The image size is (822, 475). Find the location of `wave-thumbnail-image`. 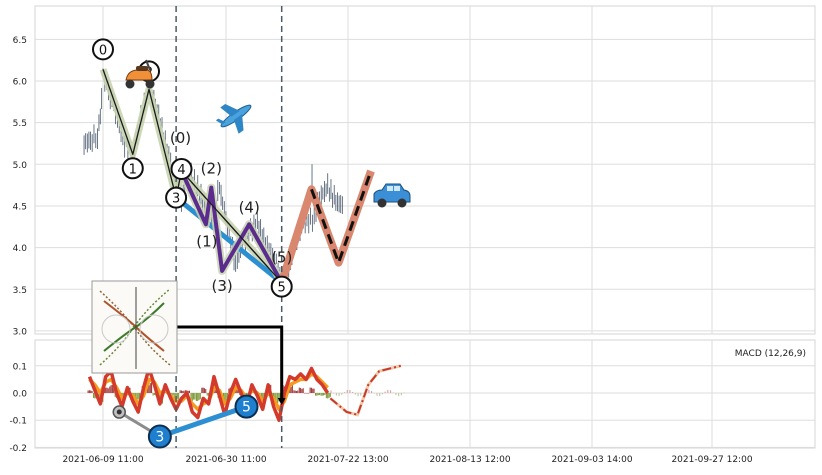

wave-thumbnail-image is located at coordinates (134, 327).